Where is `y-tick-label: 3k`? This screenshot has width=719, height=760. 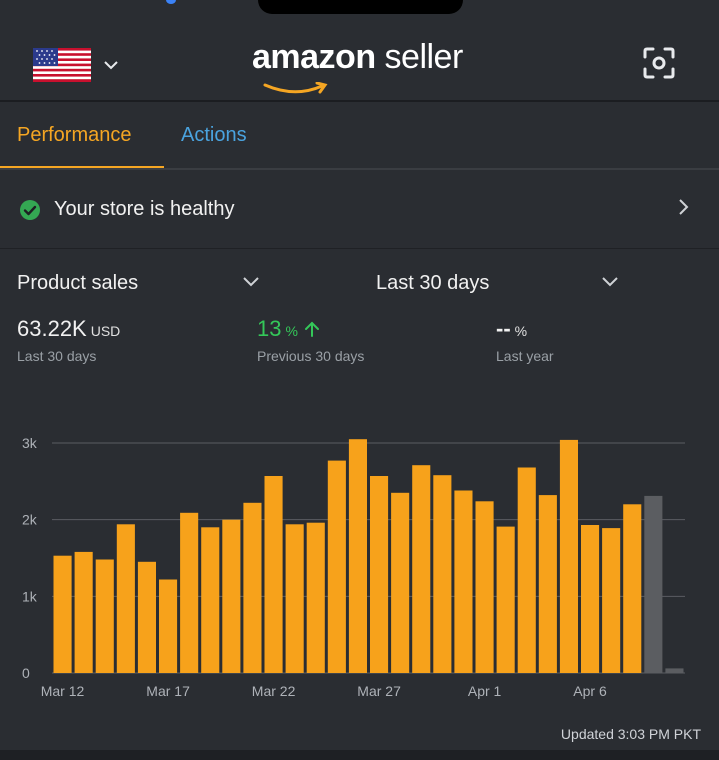
y-tick-label: 3k is located at coordinates (30, 443).